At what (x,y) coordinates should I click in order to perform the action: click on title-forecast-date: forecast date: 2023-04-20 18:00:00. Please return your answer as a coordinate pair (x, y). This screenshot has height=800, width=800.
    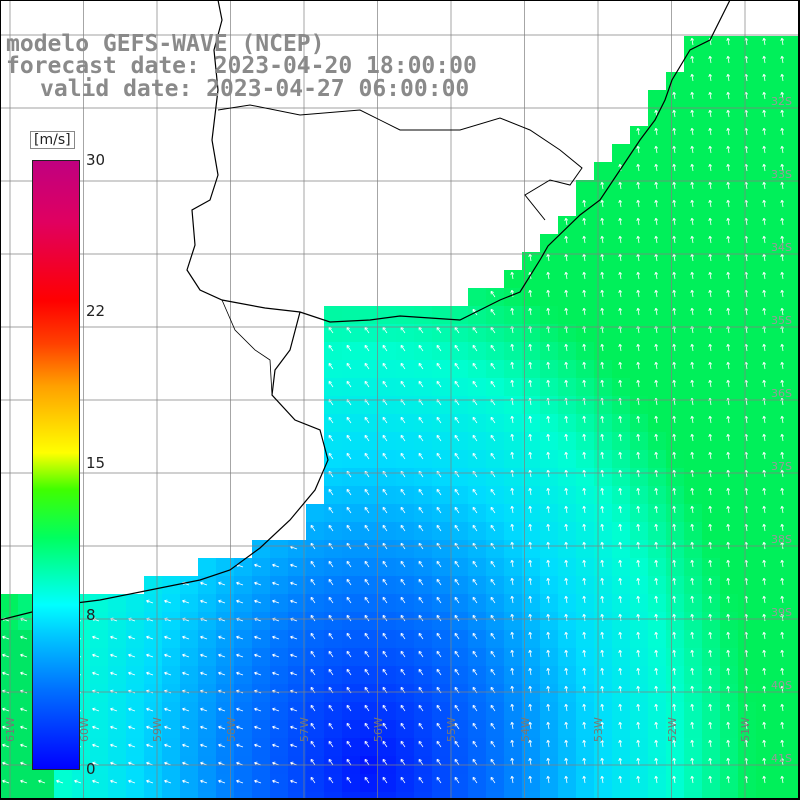
    Looking at the image, I should click on (241, 66).